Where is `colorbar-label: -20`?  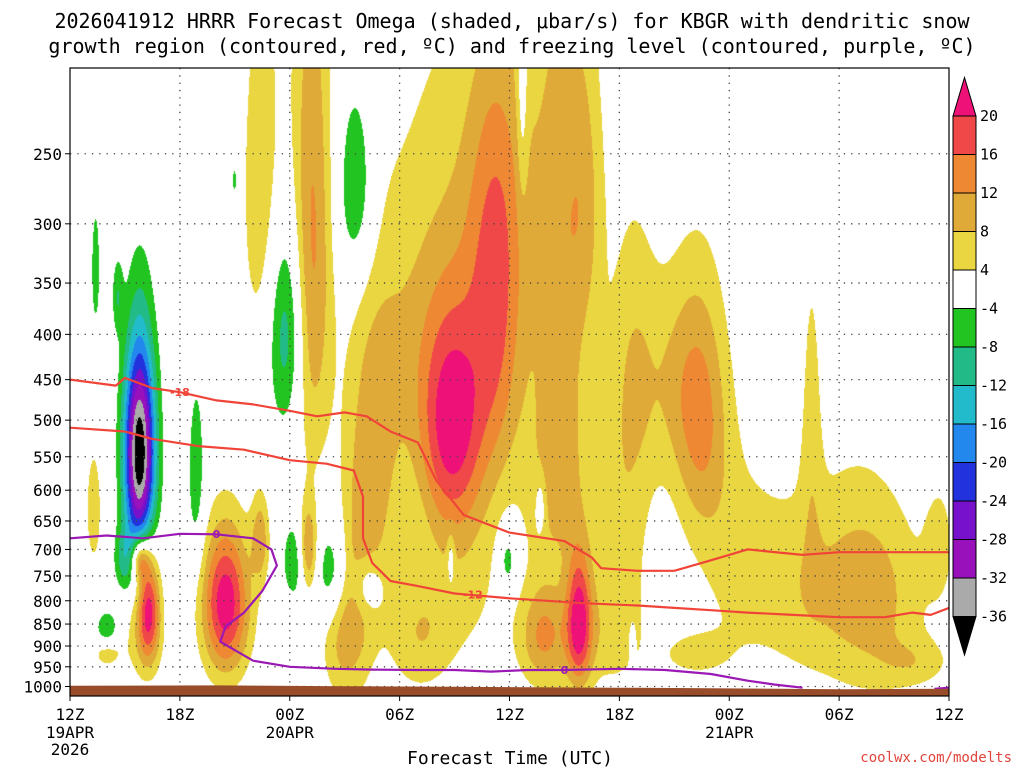 colorbar-label: -20 is located at coordinates (993, 463).